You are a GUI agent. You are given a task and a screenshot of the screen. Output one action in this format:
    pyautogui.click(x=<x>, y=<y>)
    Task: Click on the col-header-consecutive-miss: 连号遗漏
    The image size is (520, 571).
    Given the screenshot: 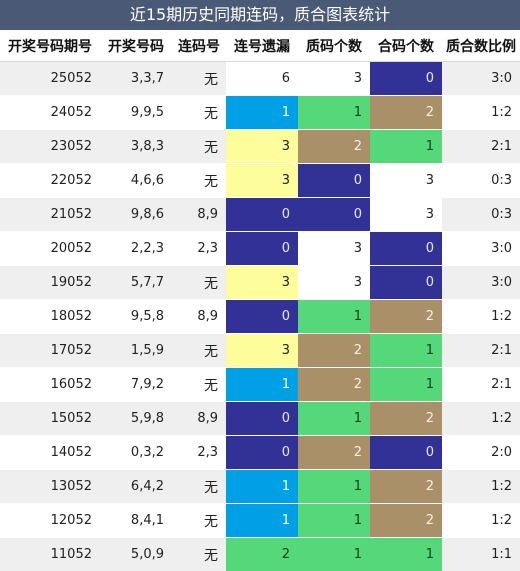 What is the action you would take?
    pyautogui.click(x=262, y=46)
    